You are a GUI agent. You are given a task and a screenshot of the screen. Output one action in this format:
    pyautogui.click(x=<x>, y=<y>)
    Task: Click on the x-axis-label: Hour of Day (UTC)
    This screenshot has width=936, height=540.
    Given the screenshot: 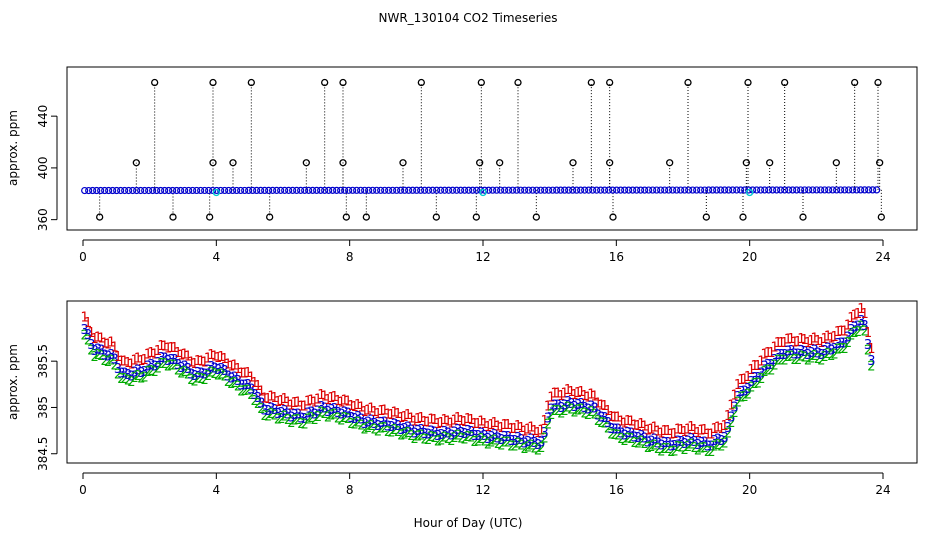 What is the action you would take?
    pyautogui.click(x=468, y=523)
    